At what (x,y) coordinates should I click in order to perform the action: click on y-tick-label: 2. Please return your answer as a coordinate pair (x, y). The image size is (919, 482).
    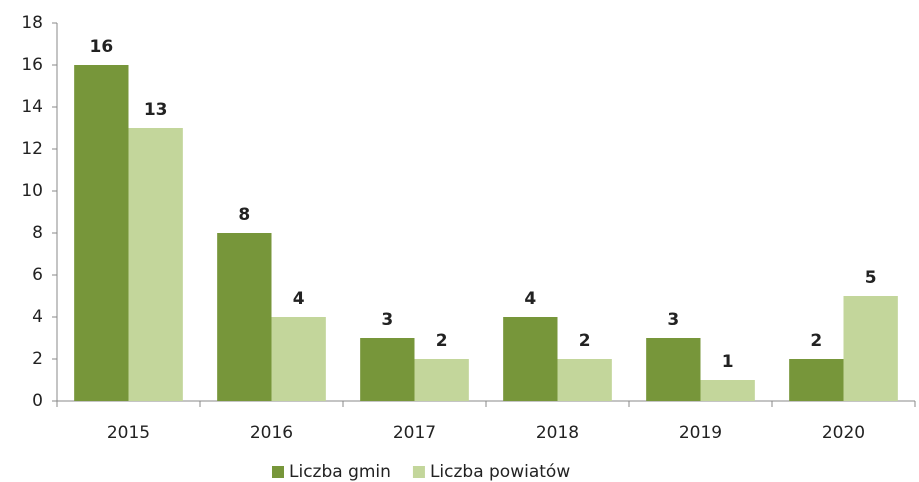
    Looking at the image, I should click on (37, 359).